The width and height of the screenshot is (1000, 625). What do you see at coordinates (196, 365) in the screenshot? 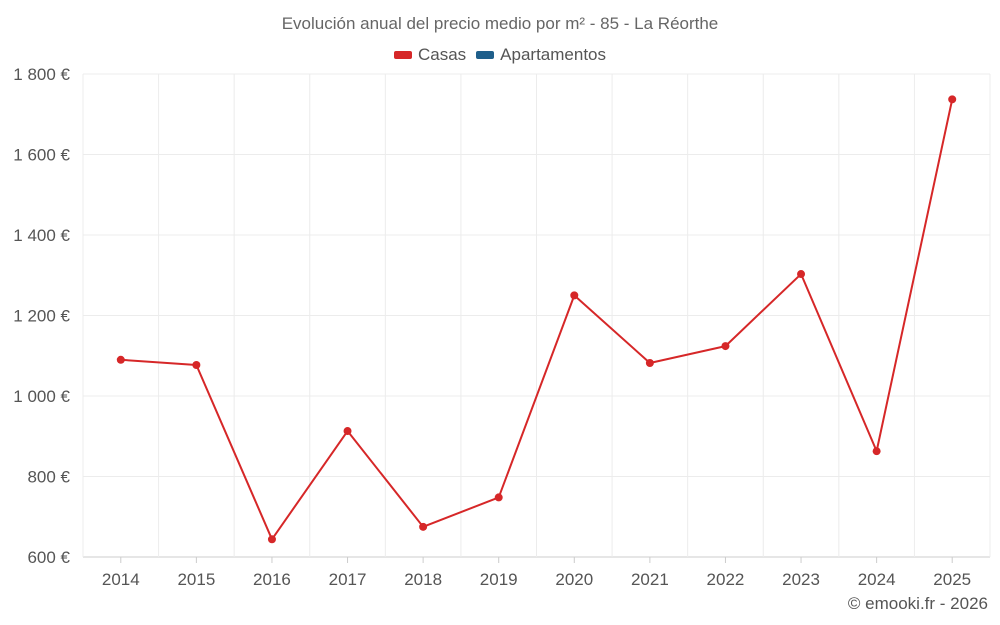
I see `data-point-casas-2015` at bounding box center [196, 365].